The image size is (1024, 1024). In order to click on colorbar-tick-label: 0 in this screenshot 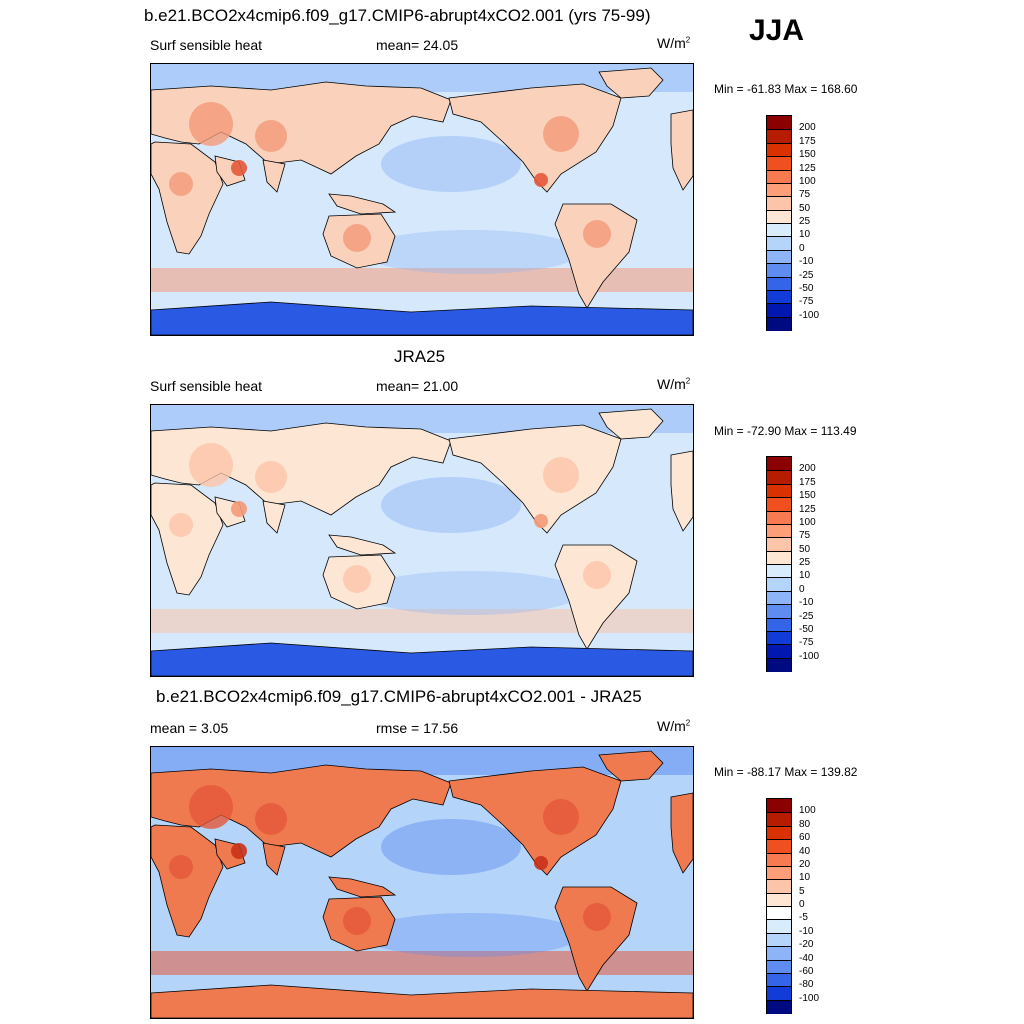, I will do `click(802, 904)`.